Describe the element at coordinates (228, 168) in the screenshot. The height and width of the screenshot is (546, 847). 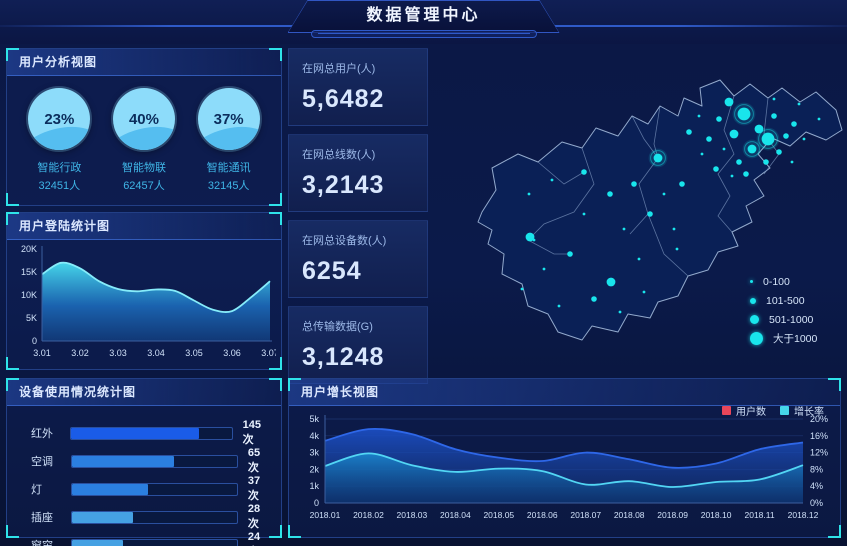
I see `gauge-name: 智能通讯` at that location.